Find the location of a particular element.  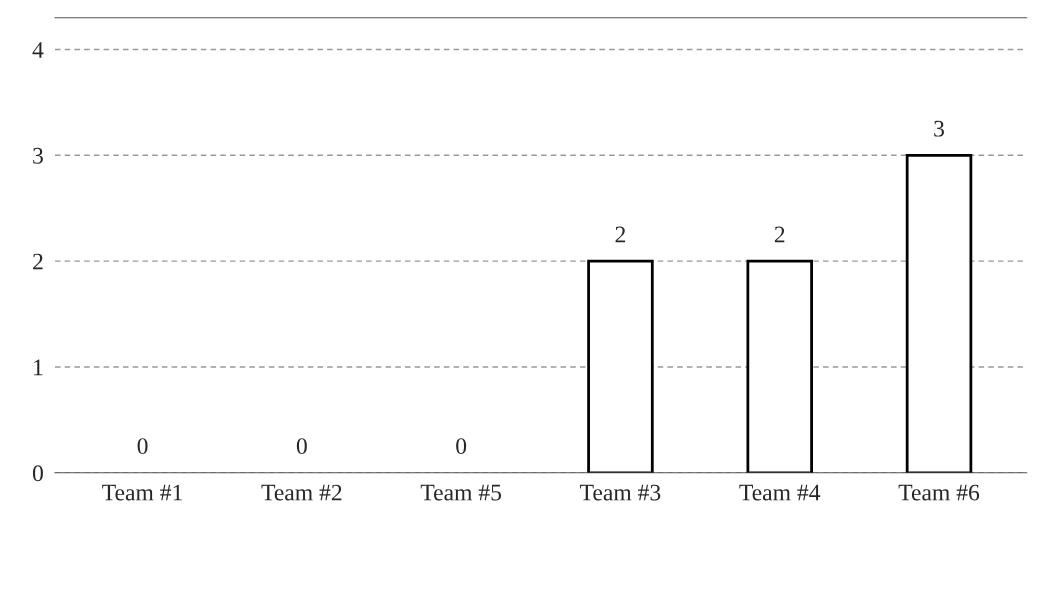

data-label: 3 is located at coordinates (939, 128).